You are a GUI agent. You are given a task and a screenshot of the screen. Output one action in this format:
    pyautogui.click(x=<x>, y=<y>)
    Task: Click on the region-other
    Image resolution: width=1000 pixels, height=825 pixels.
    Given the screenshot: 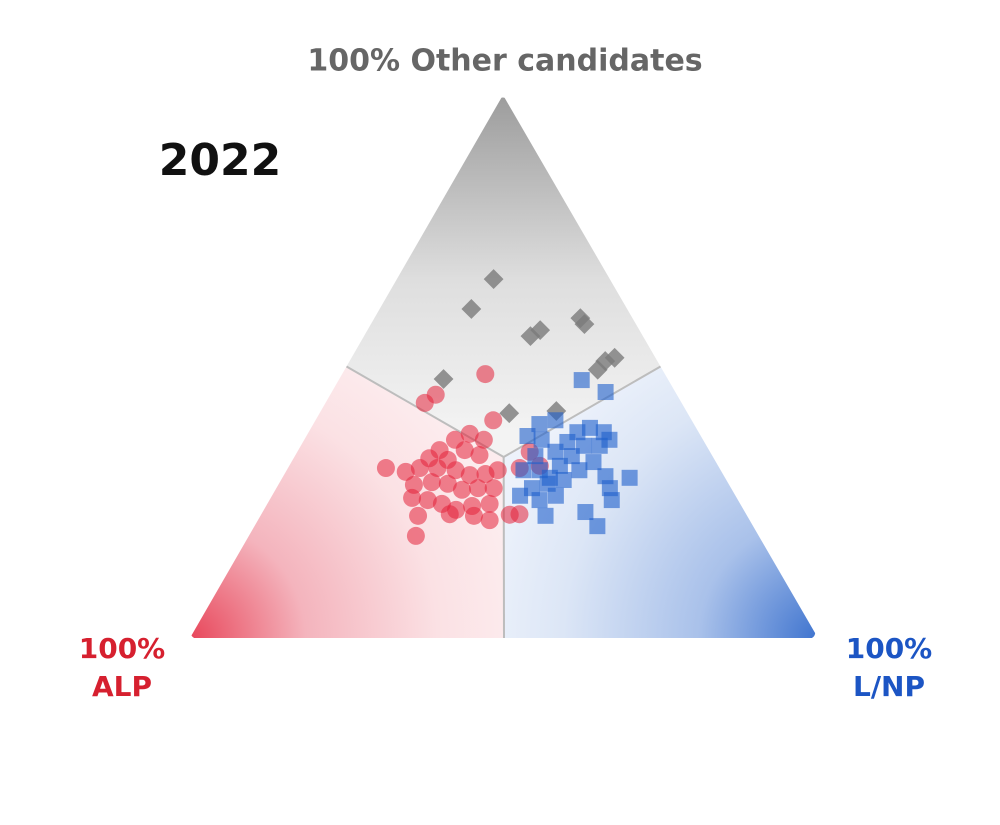 What is the action you would take?
    pyautogui.click(x=503, y=277)
    